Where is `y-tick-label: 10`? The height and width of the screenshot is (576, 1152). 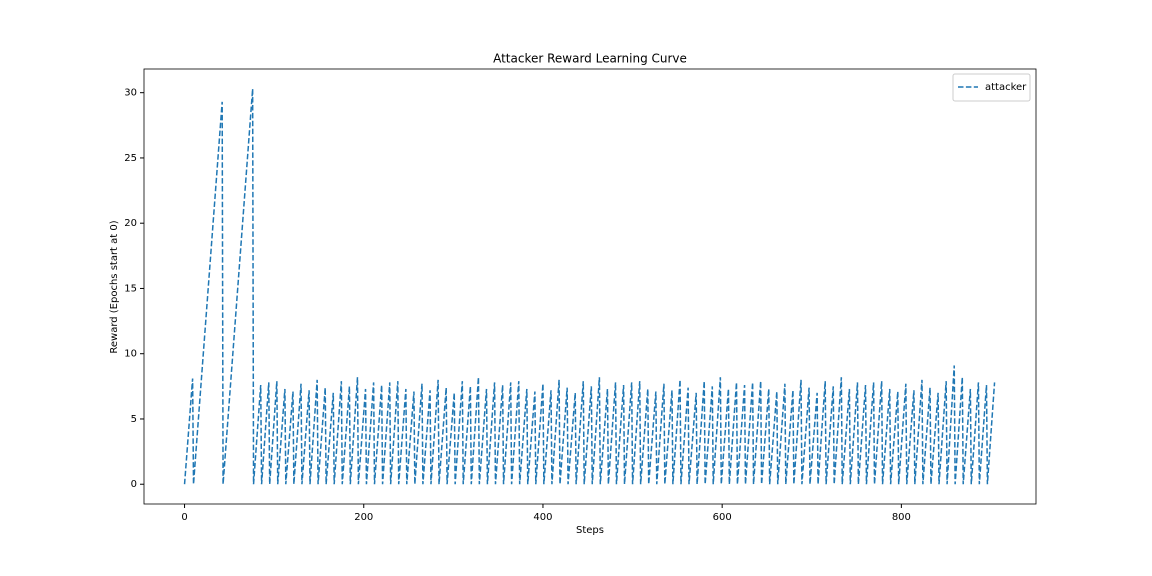
y-tick-label: 10 is located at coordinates (130, 354).